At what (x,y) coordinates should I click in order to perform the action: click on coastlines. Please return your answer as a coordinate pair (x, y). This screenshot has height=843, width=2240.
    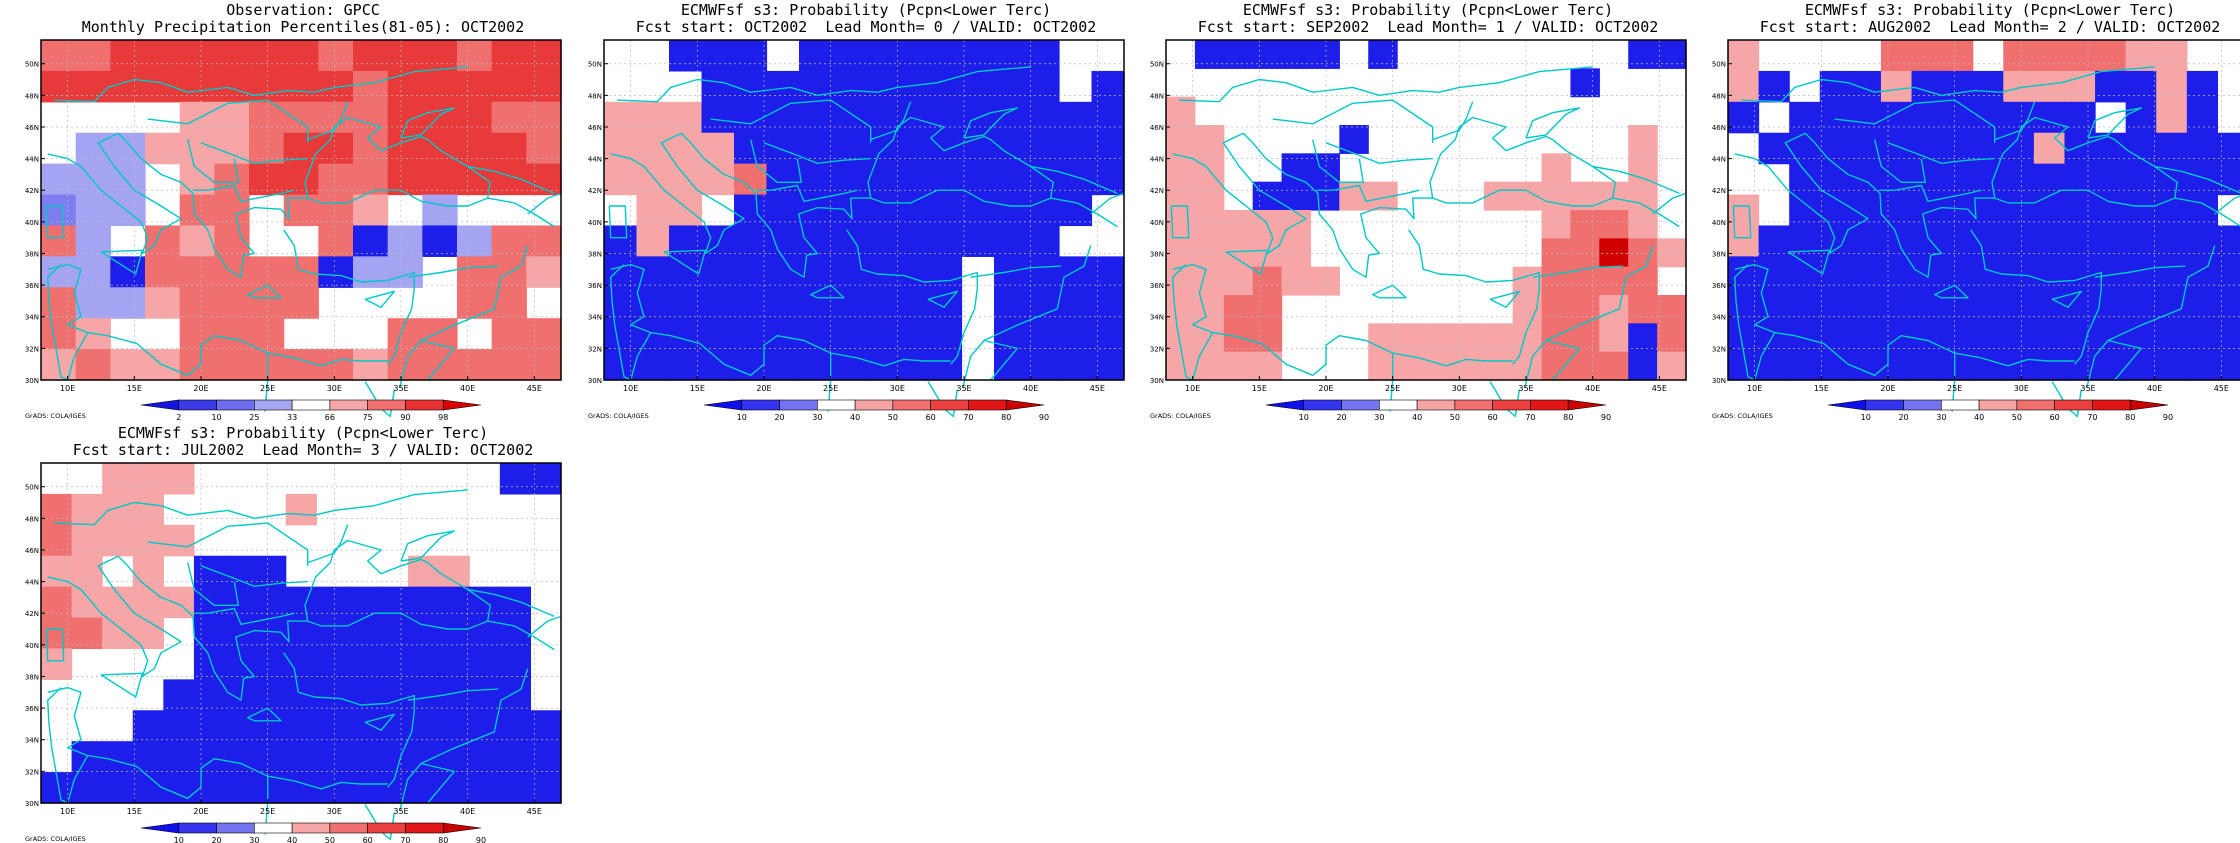
    Looking at the image, I should click on (1986, 242).